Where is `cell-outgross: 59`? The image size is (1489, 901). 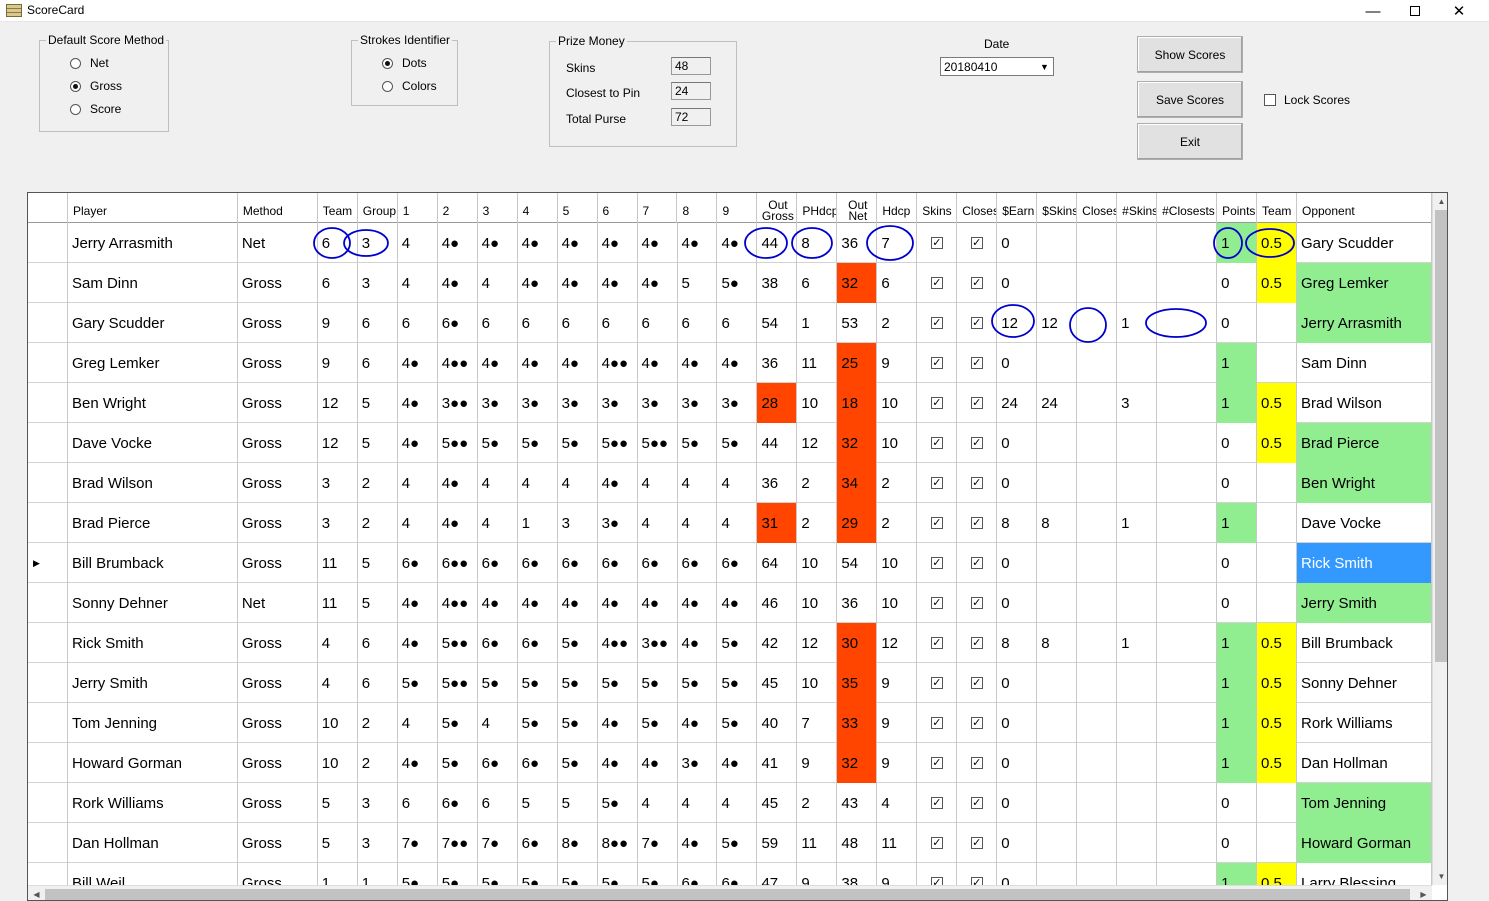 cell-outgross: 59 is located at coordinates (777, 843).